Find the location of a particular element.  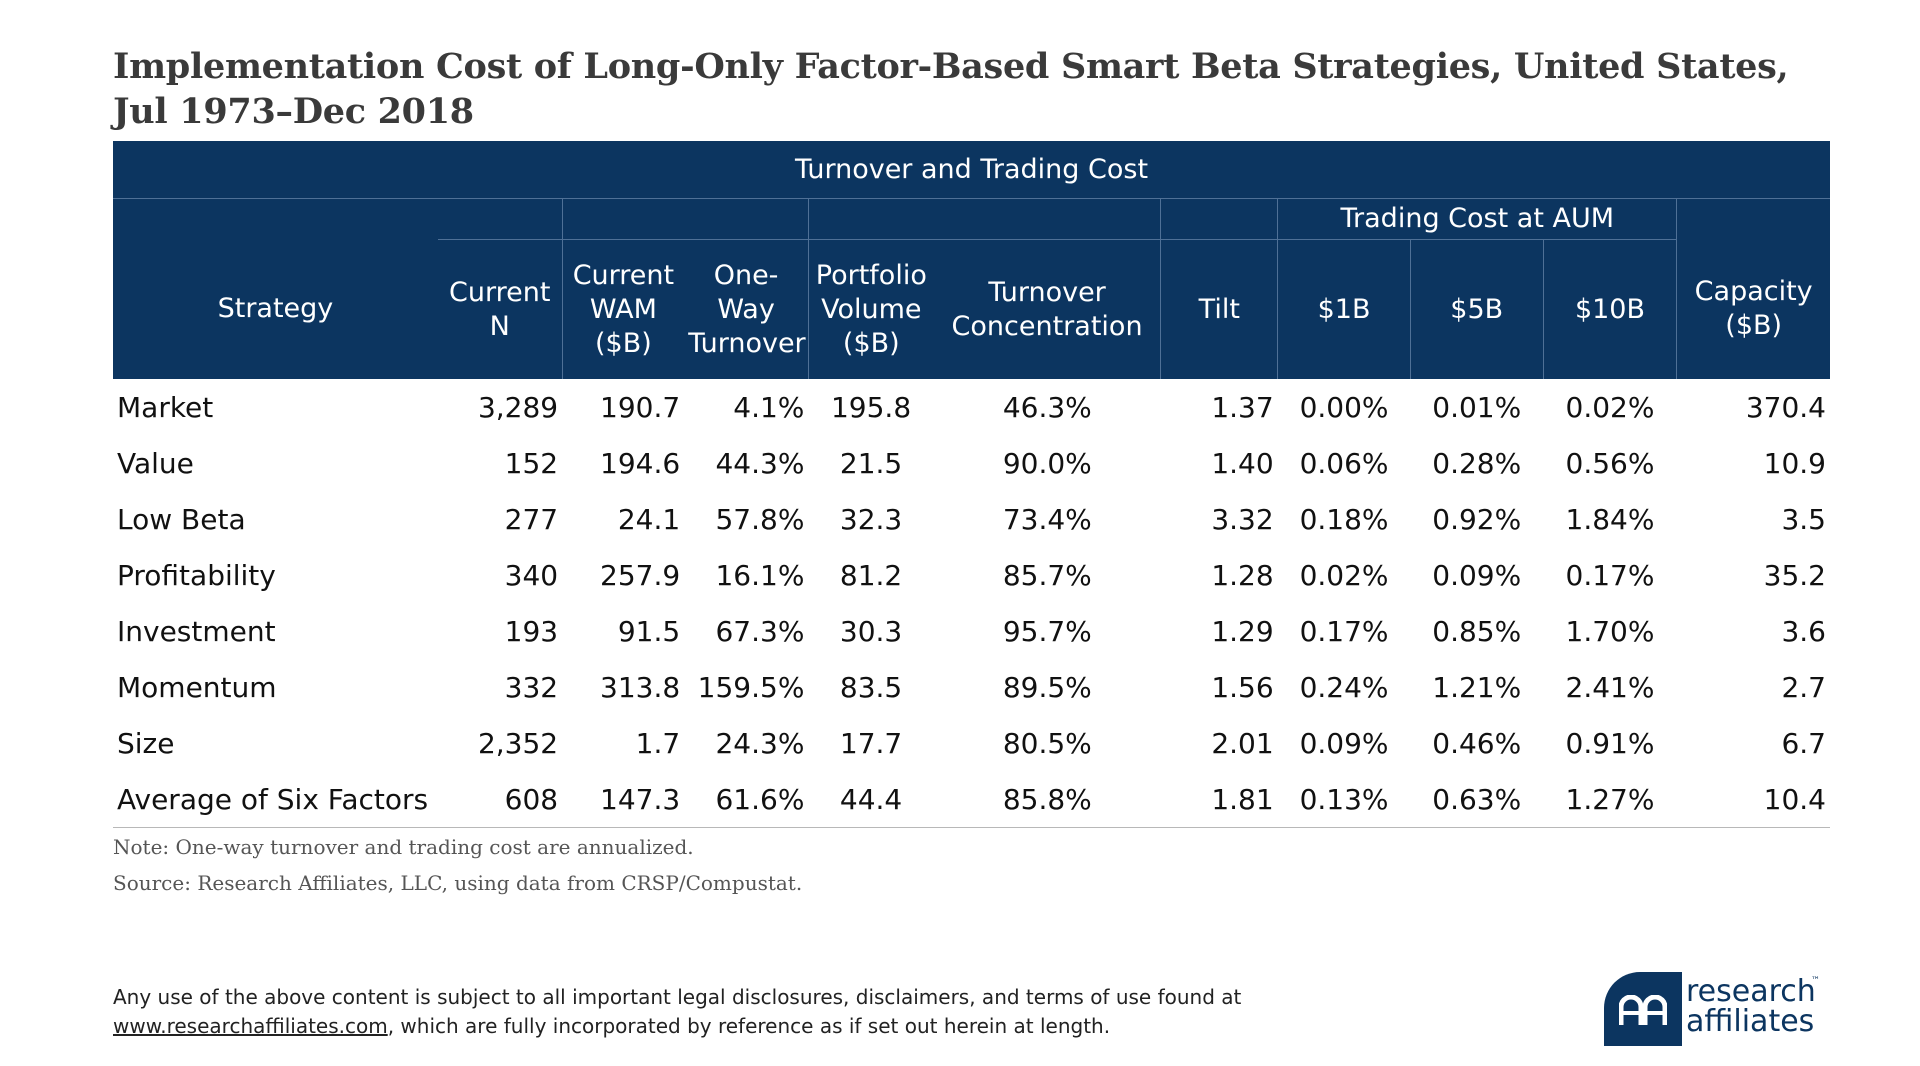

cell-strategy: Low Beta is located at coordinates (181, 519).